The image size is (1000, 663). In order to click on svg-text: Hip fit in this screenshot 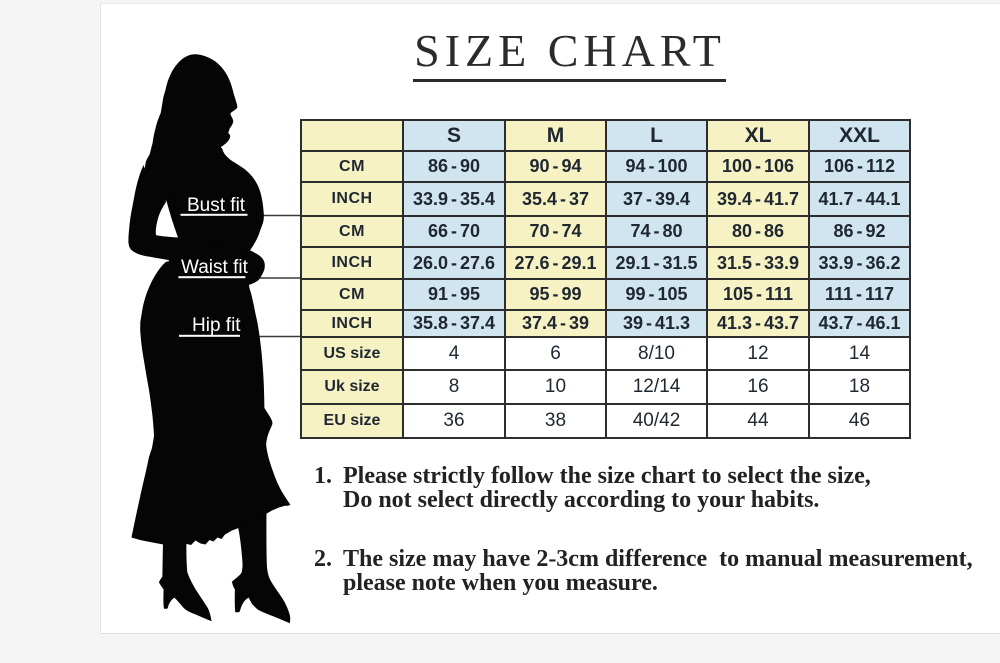, I will do `click(216, 325)`.